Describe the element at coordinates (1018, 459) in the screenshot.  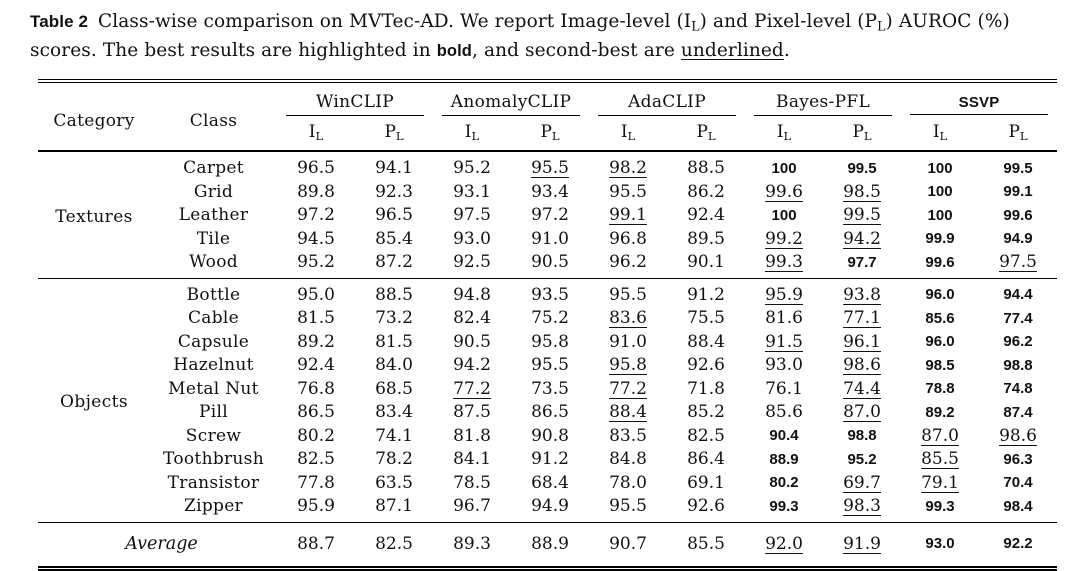
I see `metric-cell: 96.3` at that location.